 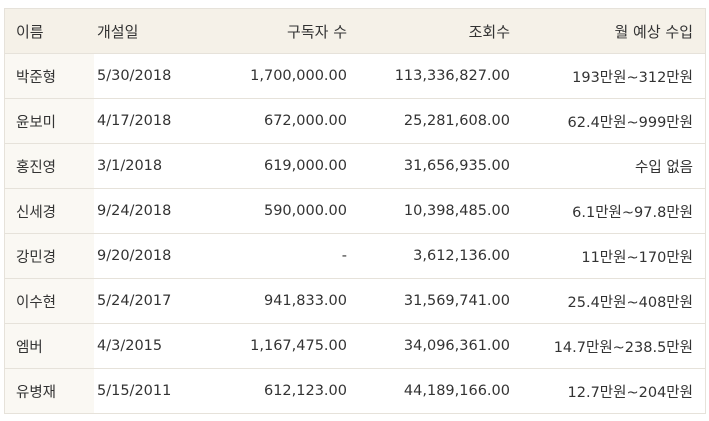 What do you see at coordinates (607, 391) in the screenshot?
I see `cell-income: 12.7만원~204만원` at bounding box center [607, 391].